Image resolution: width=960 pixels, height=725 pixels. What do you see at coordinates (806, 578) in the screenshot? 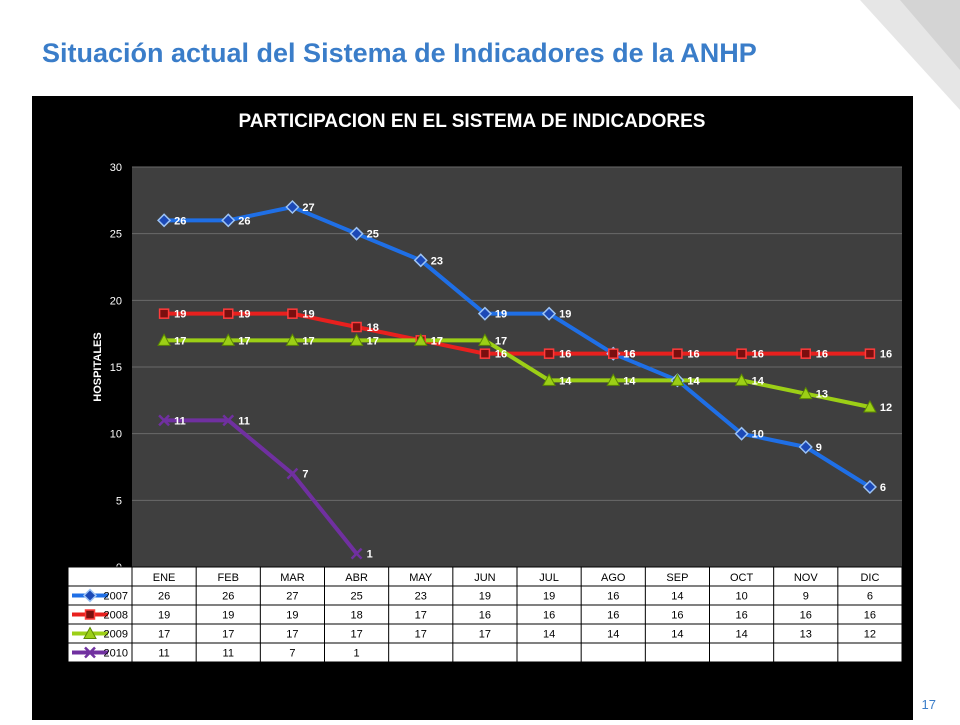
I see `x-tick-label: NOV` at bounding box center [806, 578].